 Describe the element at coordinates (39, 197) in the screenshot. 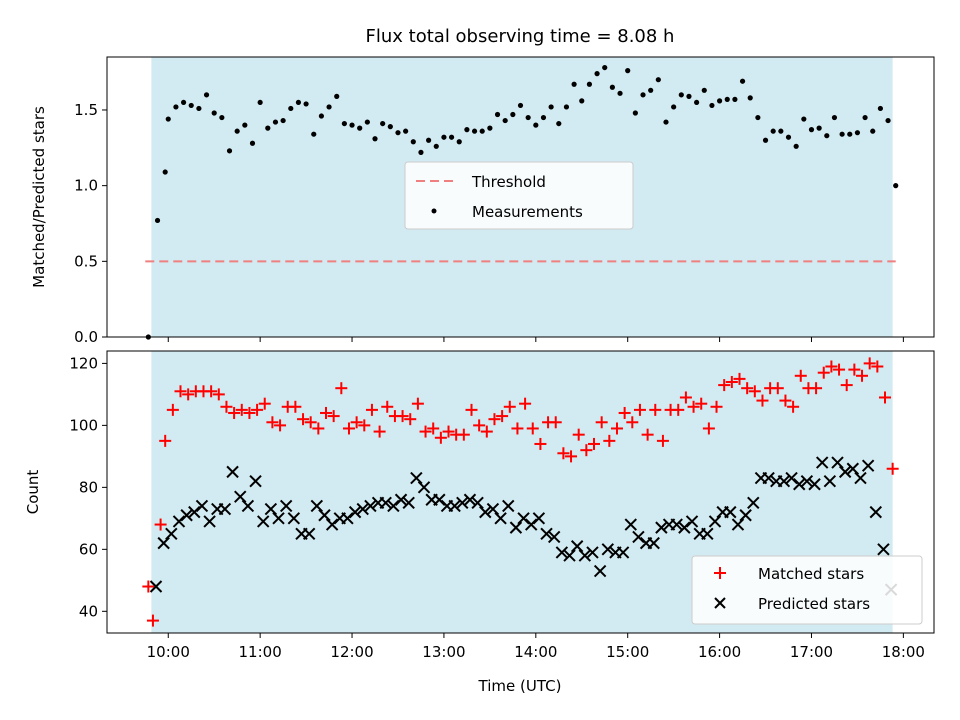

I see `top-y-axis-label: Matched/Predicted stars` at that location.